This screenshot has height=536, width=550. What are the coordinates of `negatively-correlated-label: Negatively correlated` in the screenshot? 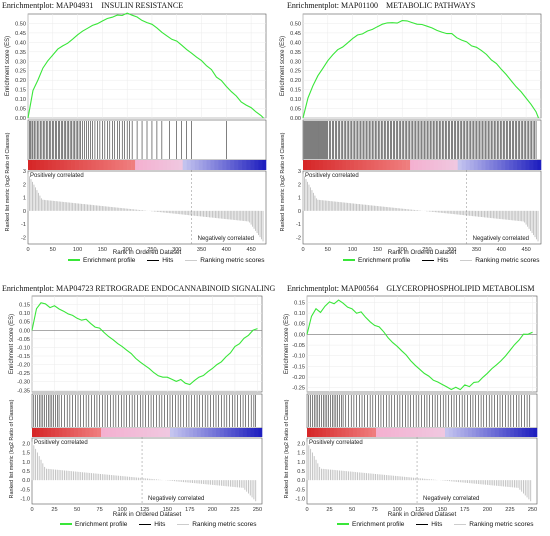 It's located at (226, 239).